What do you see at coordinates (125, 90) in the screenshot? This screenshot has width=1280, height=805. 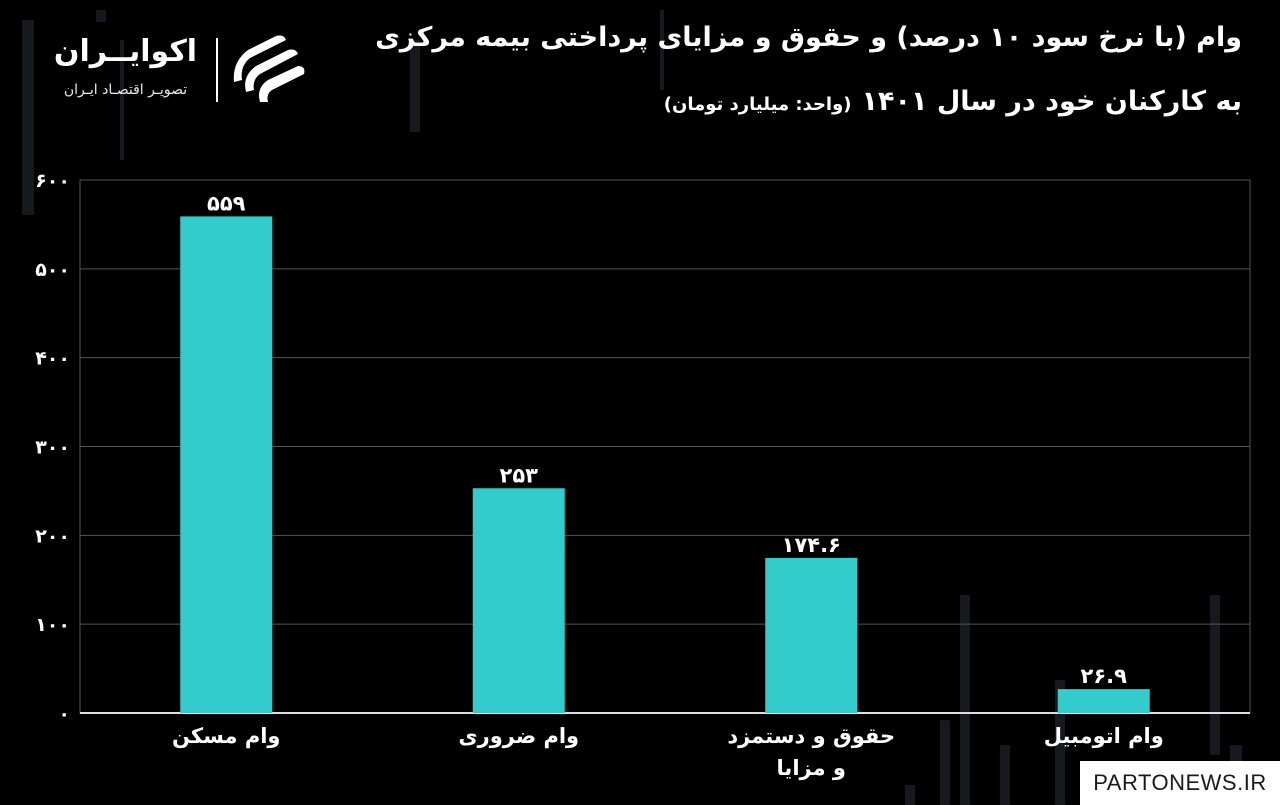 I see `logo-tagline: تصویـر اقتصـاد ایـران` at bounding box center [125, 90].